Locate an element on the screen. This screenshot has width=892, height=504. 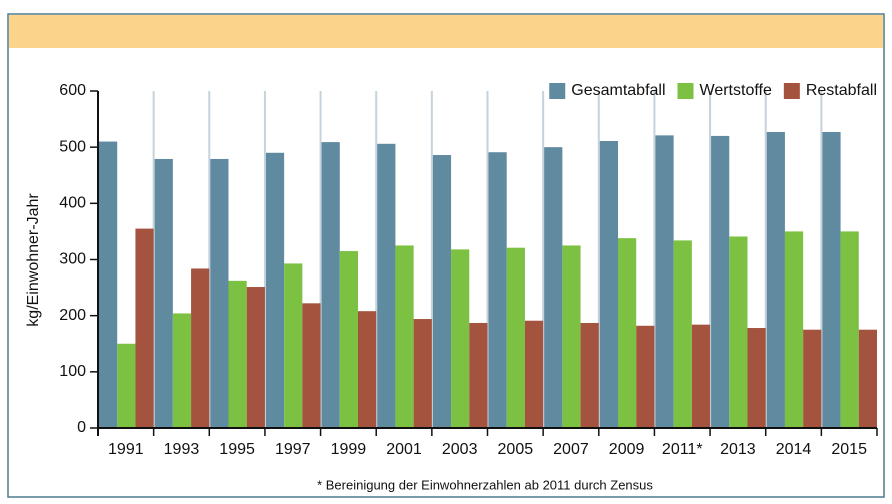
legend-label: Restabfall is located at coordinates (841, 90).